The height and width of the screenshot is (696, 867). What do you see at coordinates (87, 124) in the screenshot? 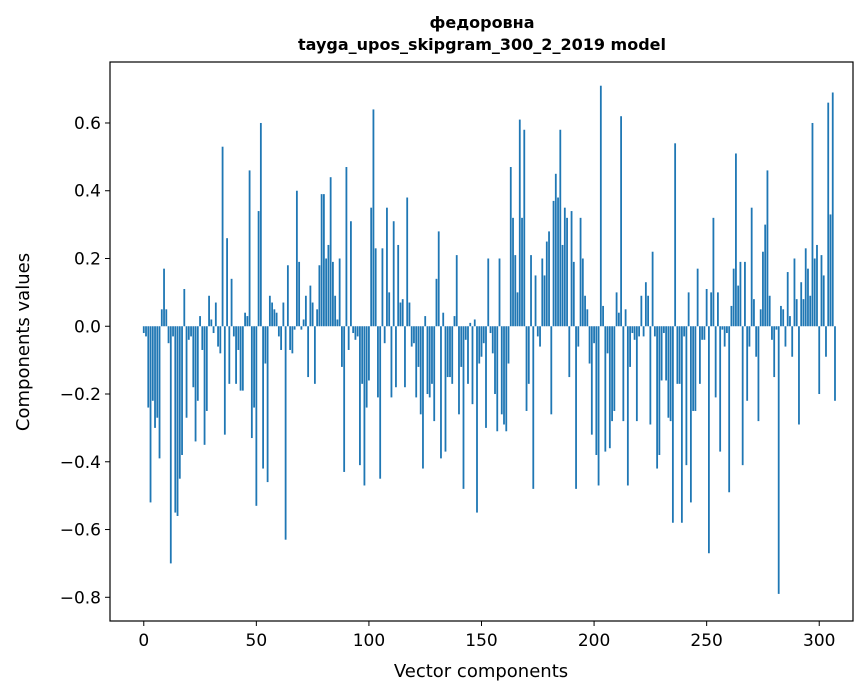
I see `y-tick-label: 0.6` at bounding box center [87, 124].